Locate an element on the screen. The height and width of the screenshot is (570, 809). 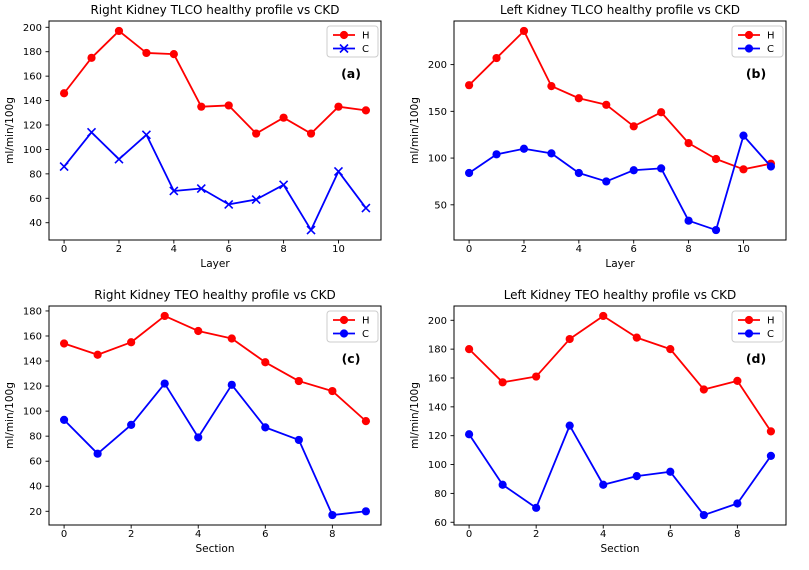
subplot-annotation: (c) is located at coordinates (351, 358).